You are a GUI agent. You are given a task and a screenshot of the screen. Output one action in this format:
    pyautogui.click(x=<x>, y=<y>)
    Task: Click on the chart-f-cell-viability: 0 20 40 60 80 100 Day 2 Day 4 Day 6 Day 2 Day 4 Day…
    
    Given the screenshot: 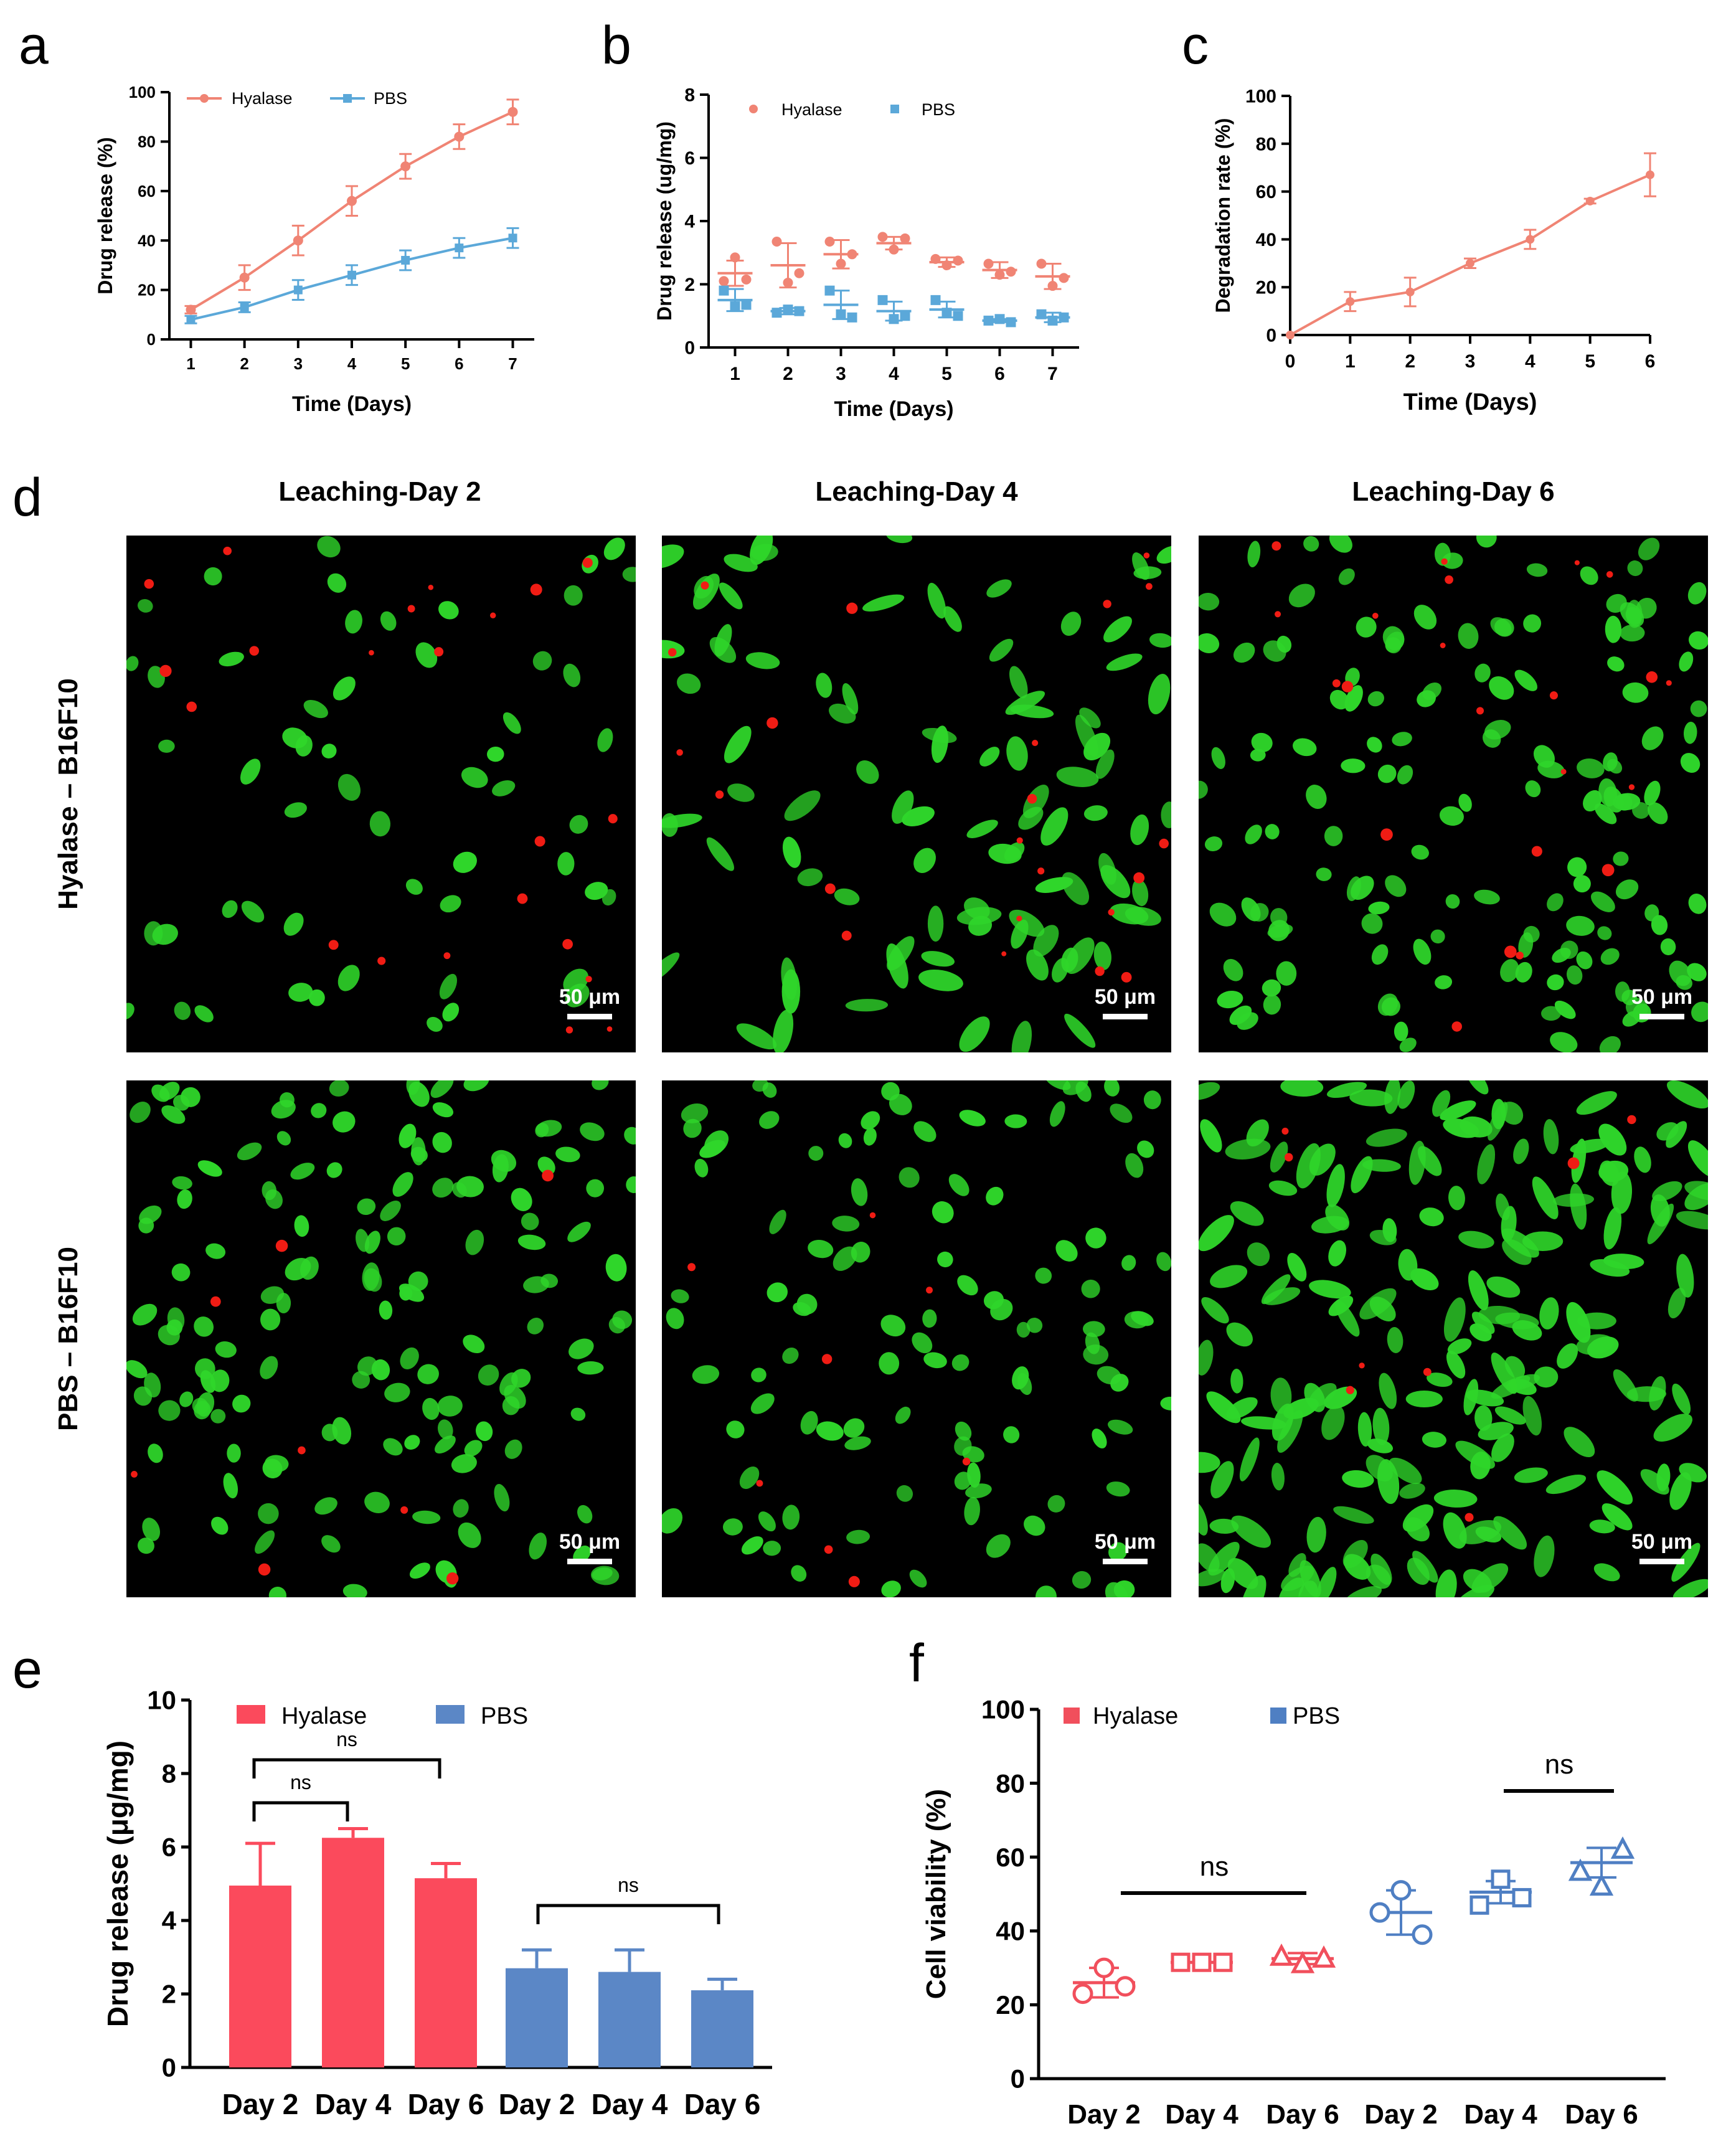 What is the action you would take?
    pyautogui.click(x=1293, y=1912)
    